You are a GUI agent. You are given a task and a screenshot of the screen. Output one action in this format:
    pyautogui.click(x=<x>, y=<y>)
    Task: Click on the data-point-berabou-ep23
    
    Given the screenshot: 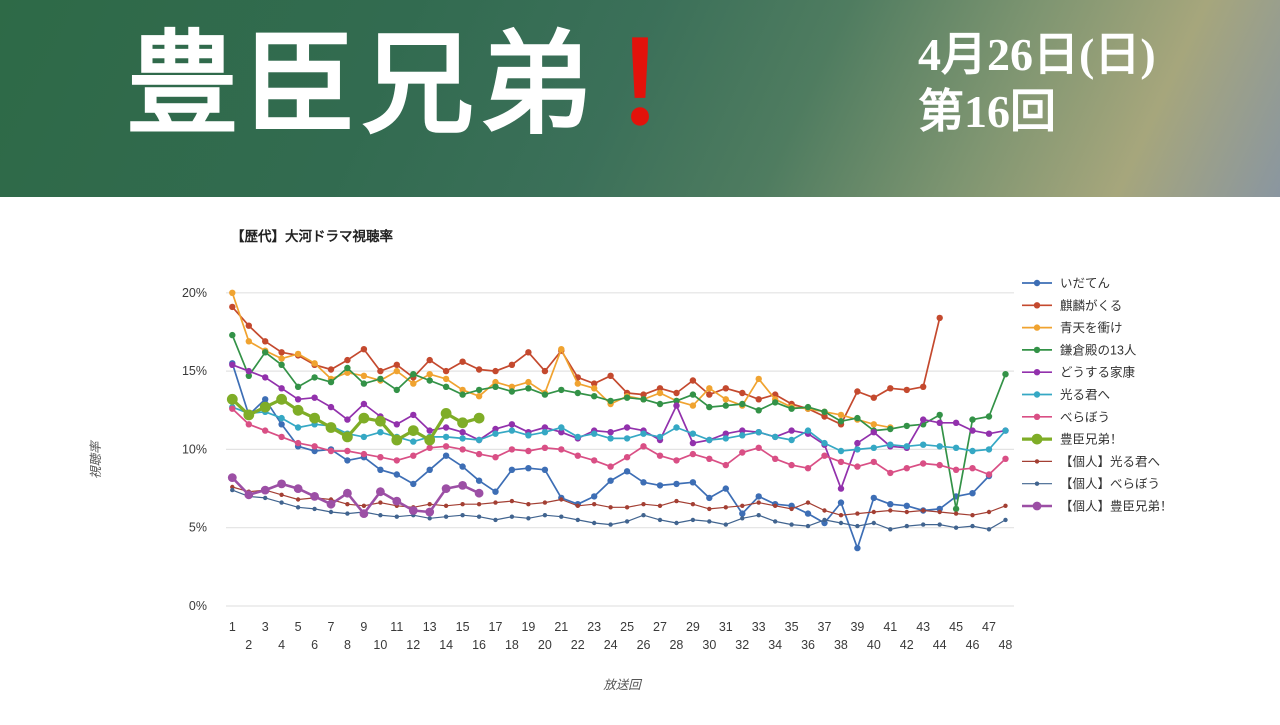 What is the action you would take?
    pyautogui.click(x=594, y=460)
    